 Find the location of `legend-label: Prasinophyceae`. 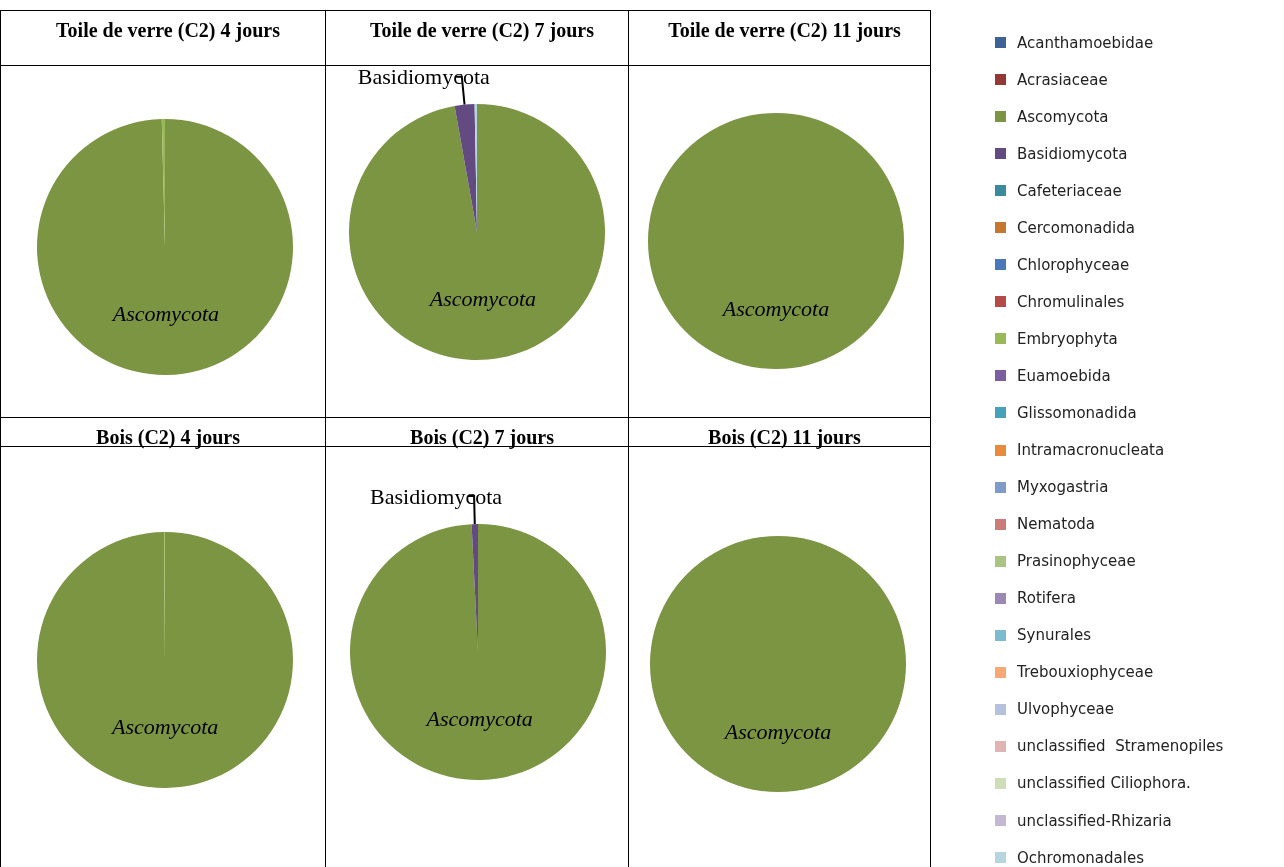

legend-label: Prasinophyceae is located at coordinates (1076, 561).